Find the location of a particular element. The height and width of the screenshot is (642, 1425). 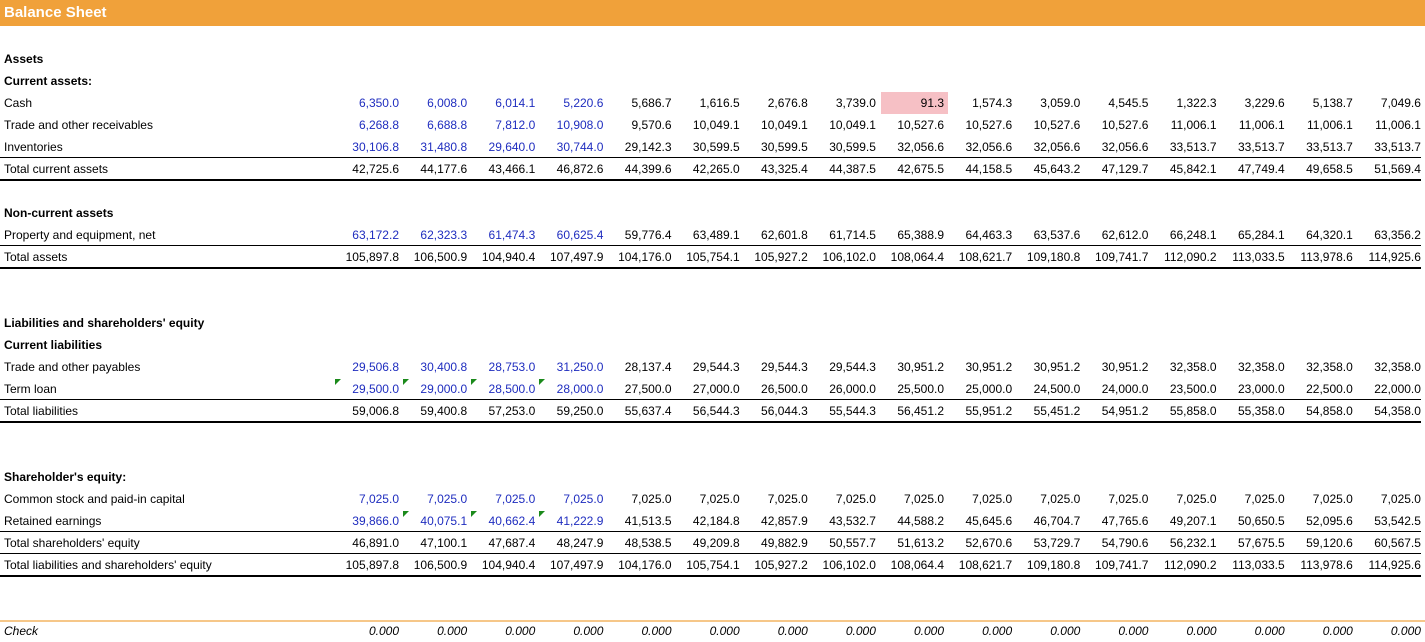

value-cell: 105,927.2 is located at coordinates (781, 565).